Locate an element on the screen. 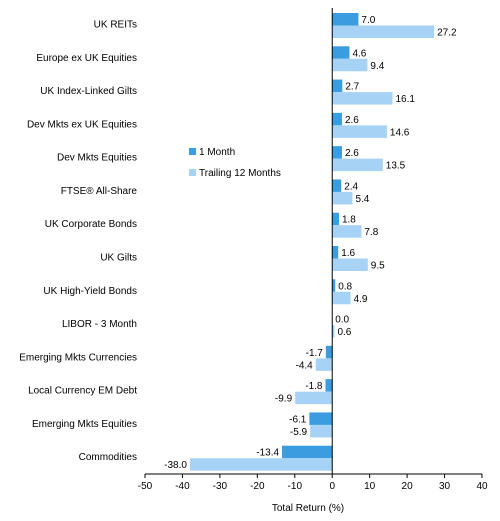  data-label-1-month-ftse-all-share: 2.4 is located at coordinates (351, 186).